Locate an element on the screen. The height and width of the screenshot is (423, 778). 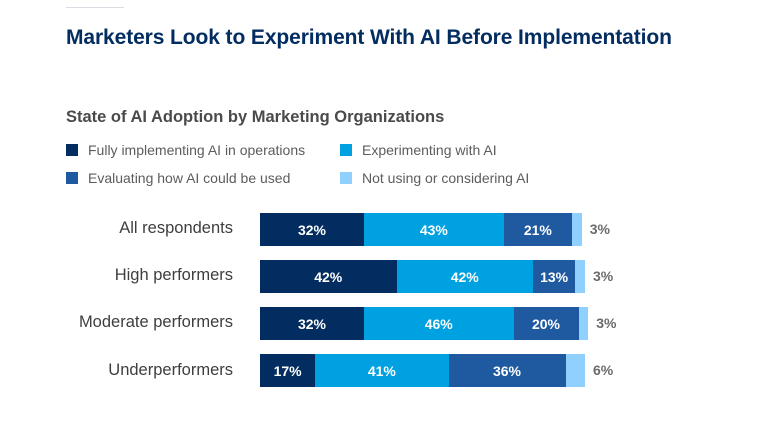
data-label: 43% is located at coordinates (433, 229).